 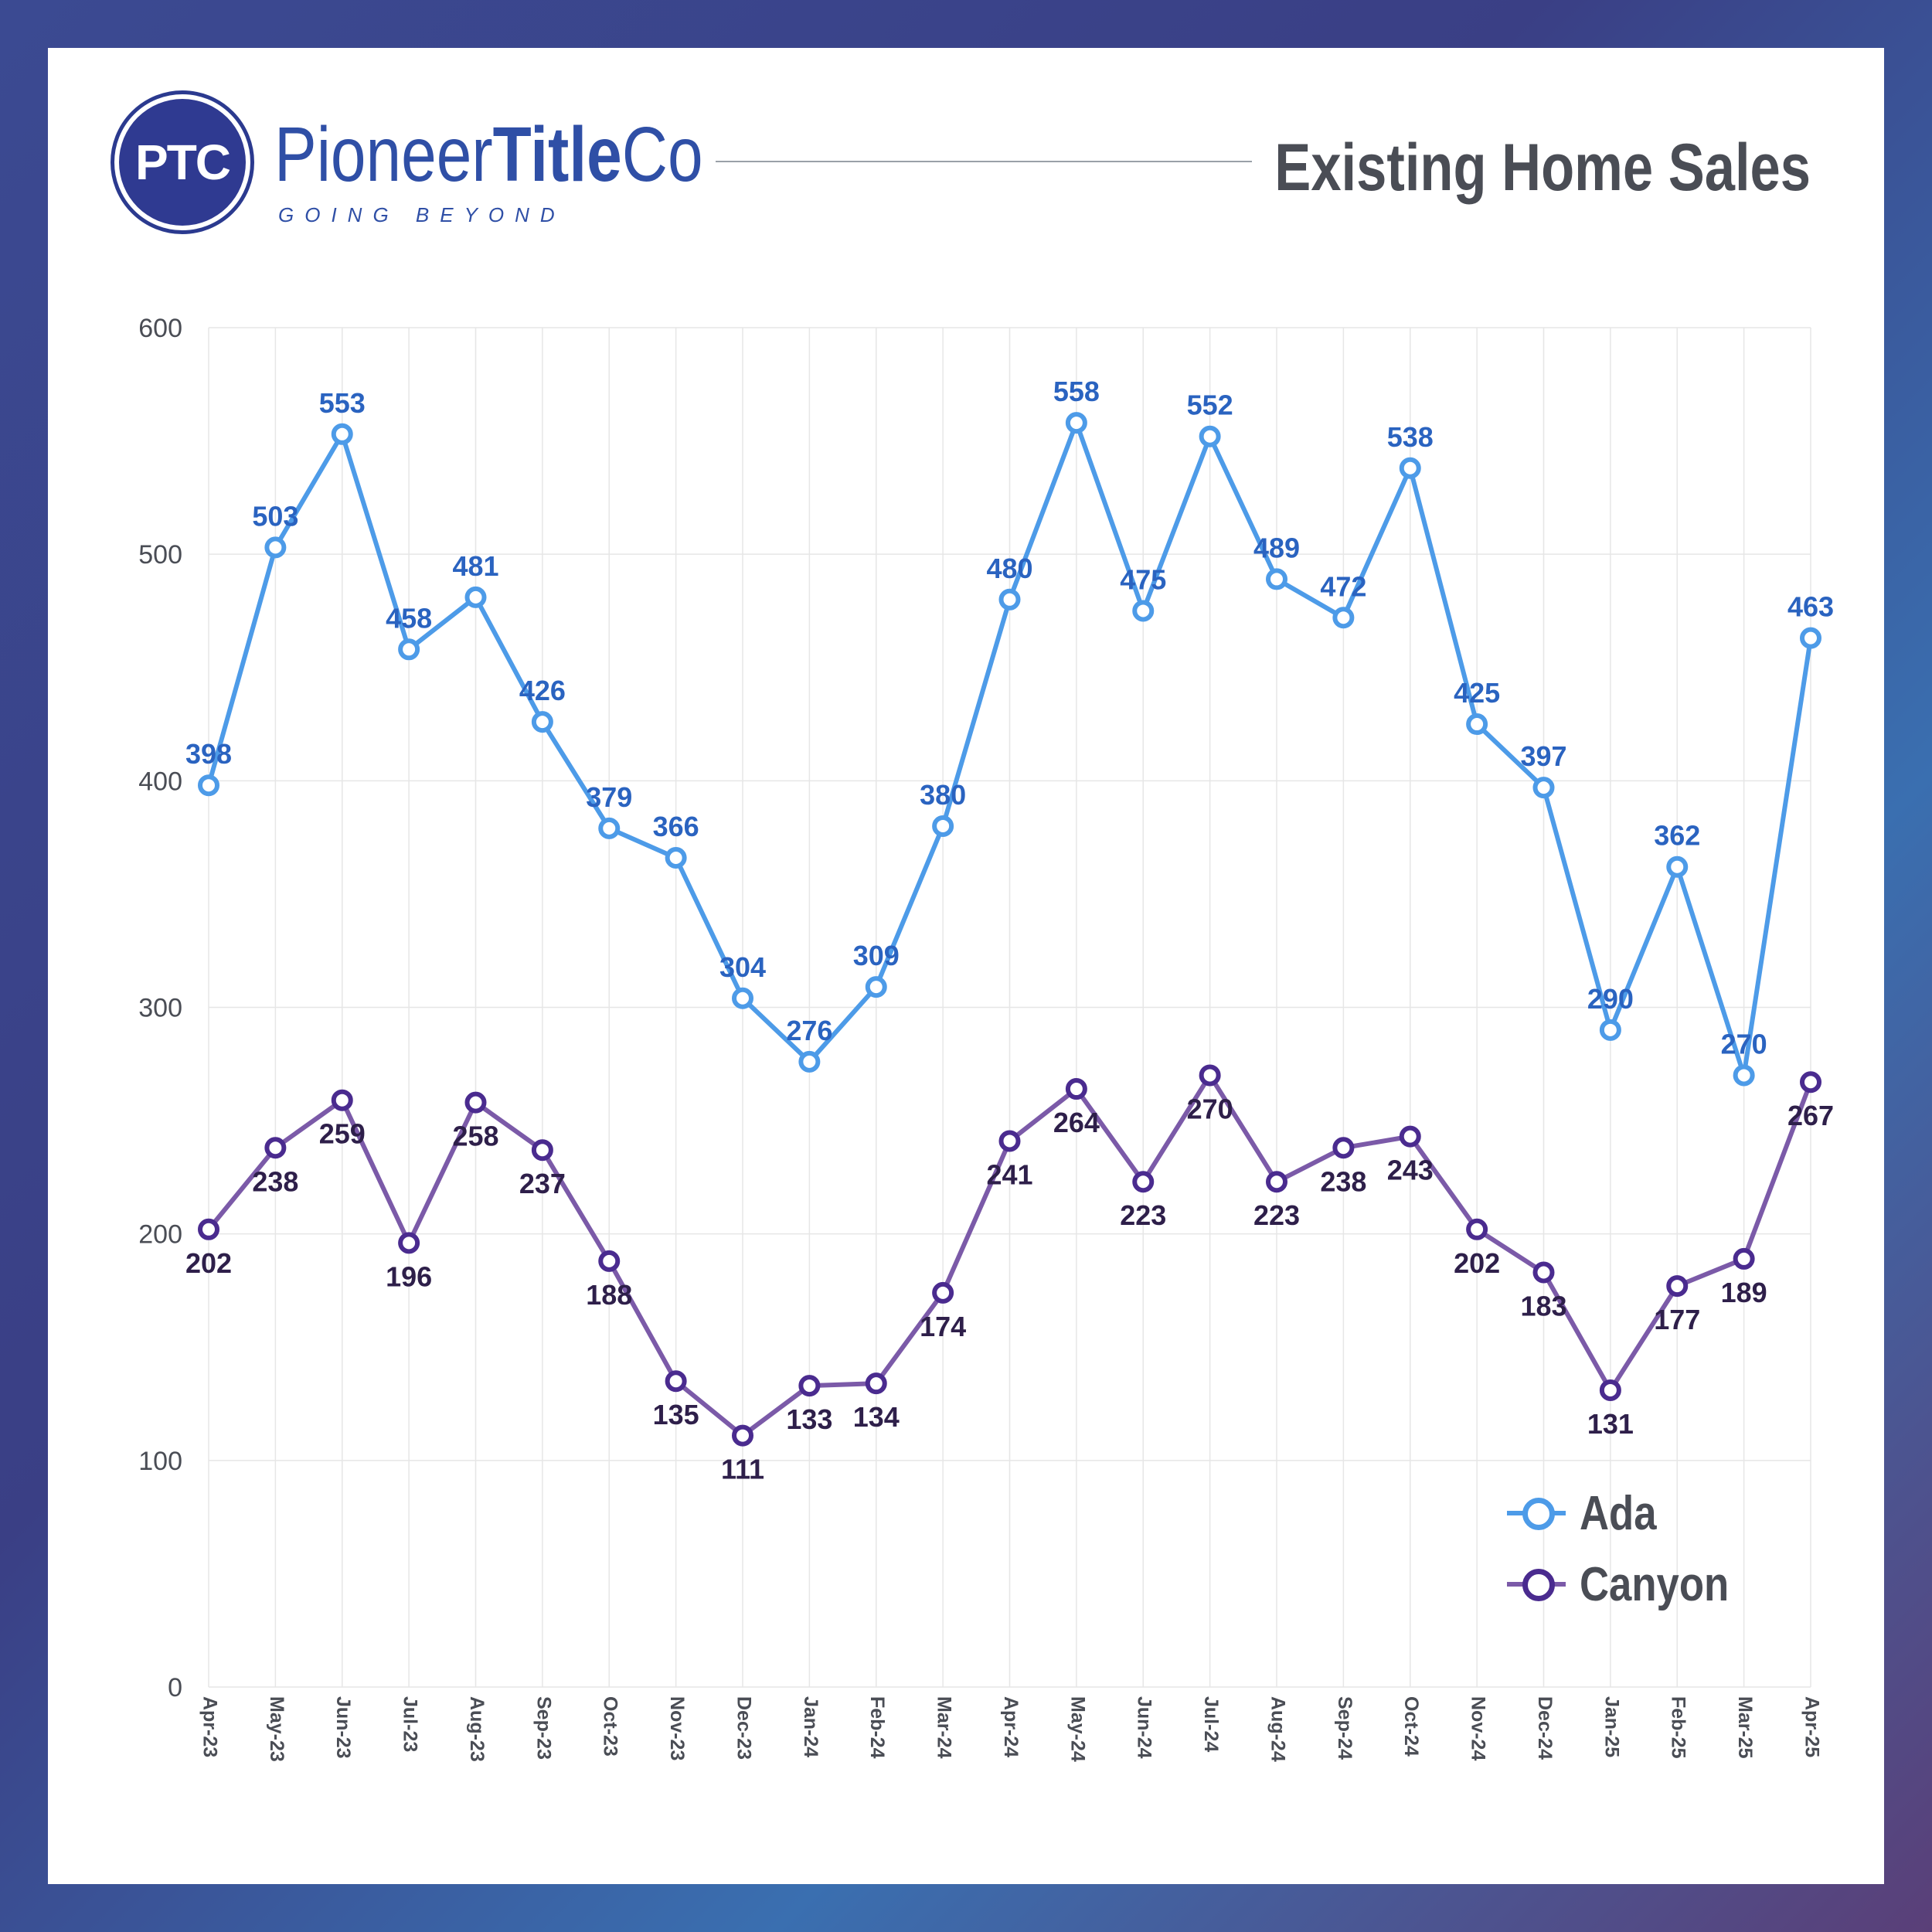 I want to click on x-tick-label: Jun-24, so click(x=1144, y=1728).